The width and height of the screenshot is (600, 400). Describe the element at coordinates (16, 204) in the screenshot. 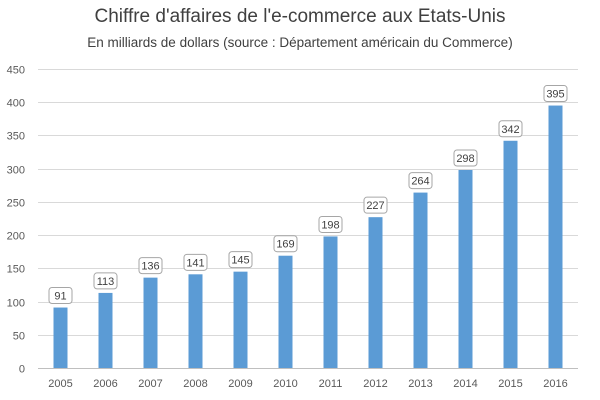

I see `y-tick-label: 250` at that location.